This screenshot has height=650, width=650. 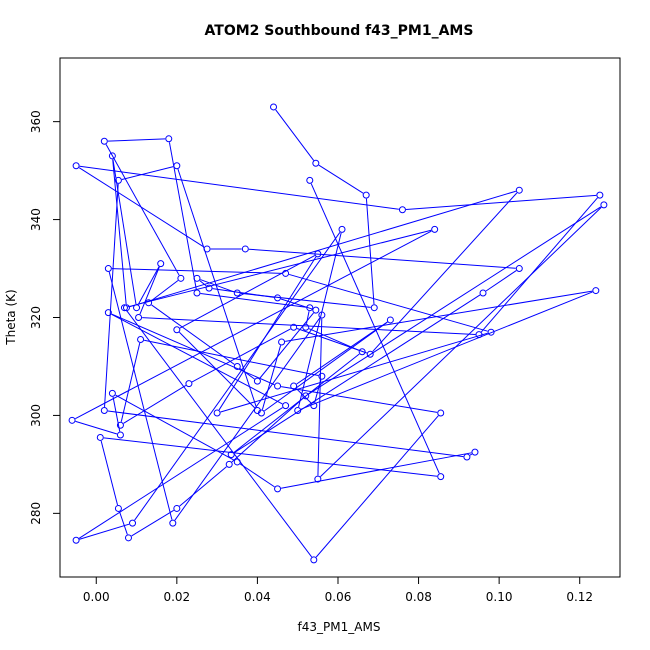 I want to click on x-tick-label: 0.06, so click(x=338, y=597).